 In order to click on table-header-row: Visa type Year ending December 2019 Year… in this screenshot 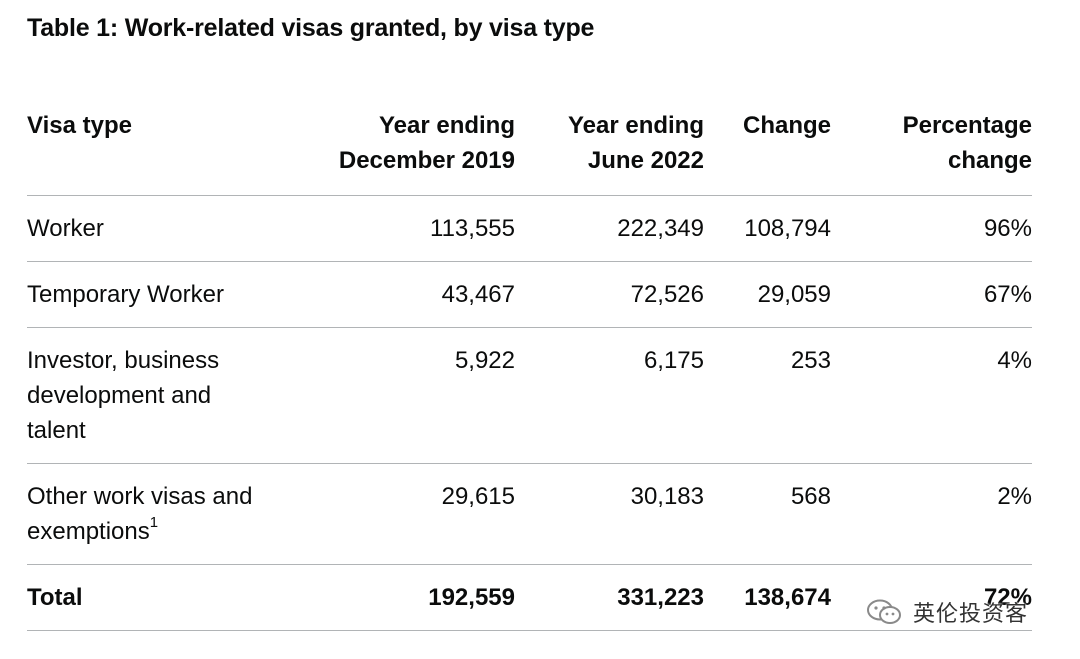, I will do `click(529, 152)`.